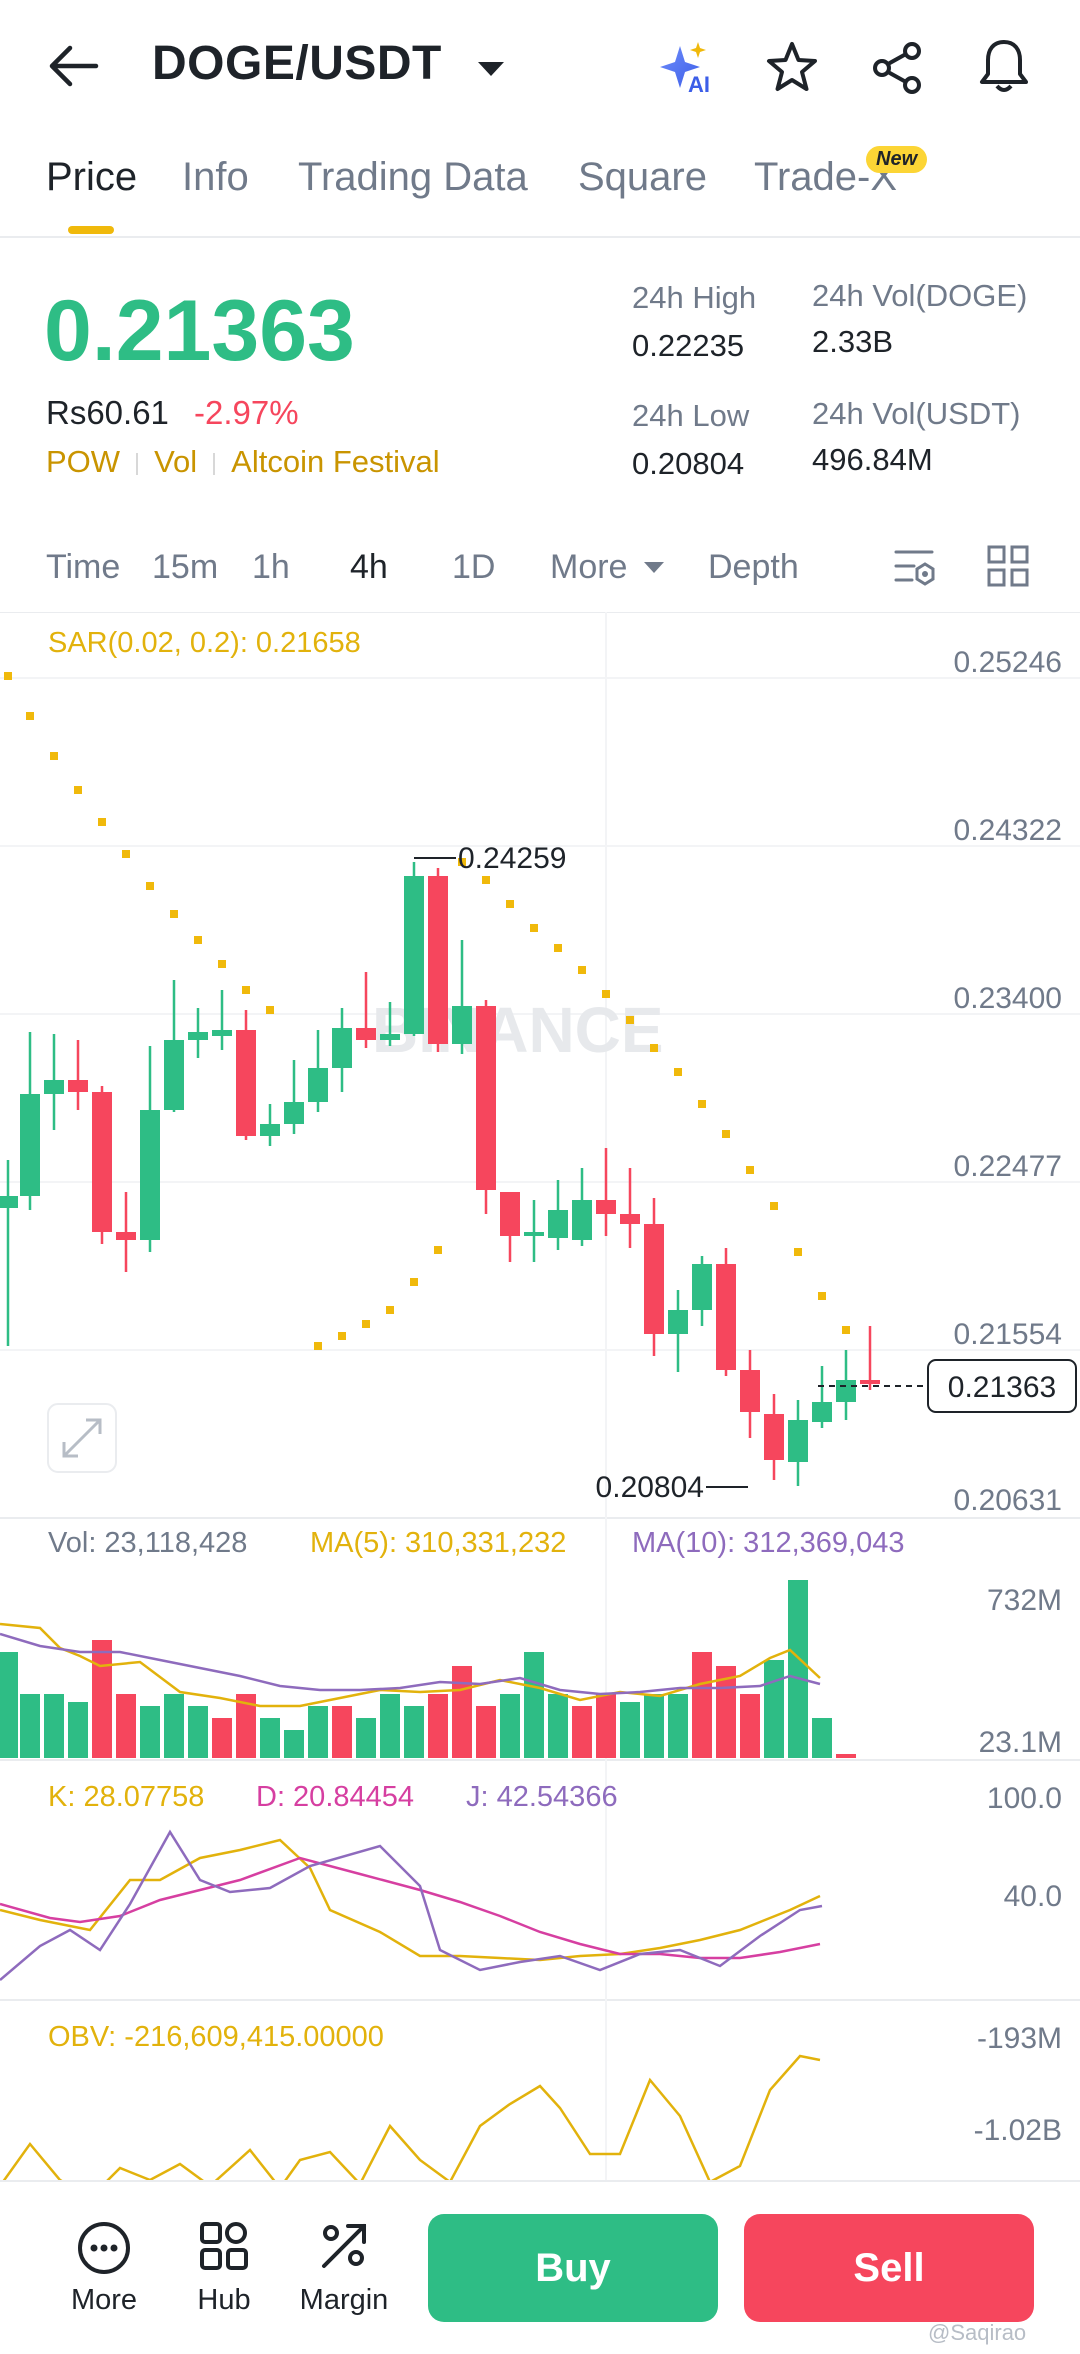 This screenshot has height=2354, width=1080. I want to click on interval-15m: 15m, so click(185, 567).